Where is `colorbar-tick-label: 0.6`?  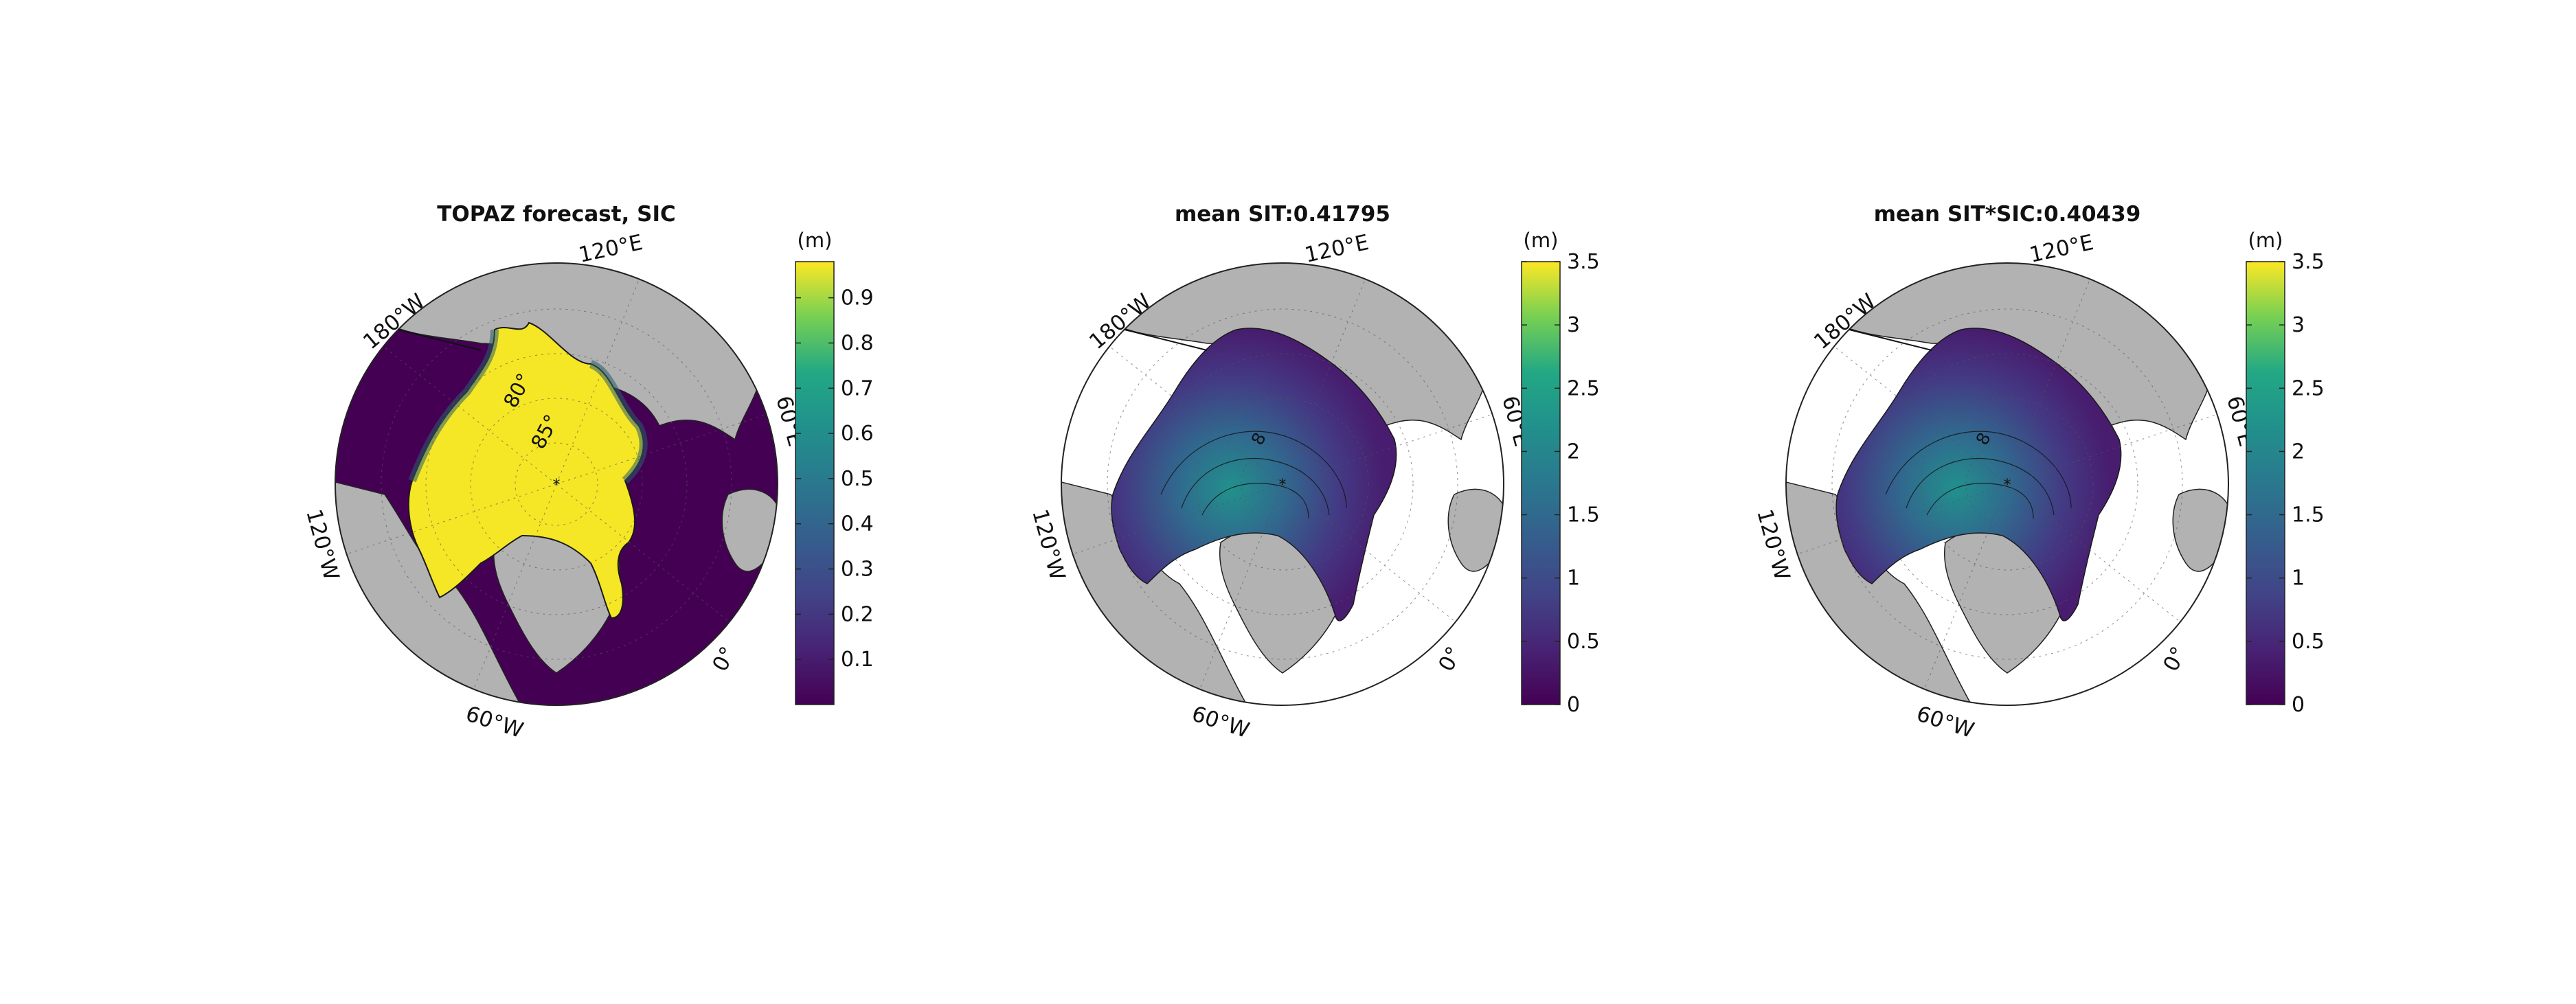 colorbar-tick-label: 0.6 is located at coordinates (857, 434).